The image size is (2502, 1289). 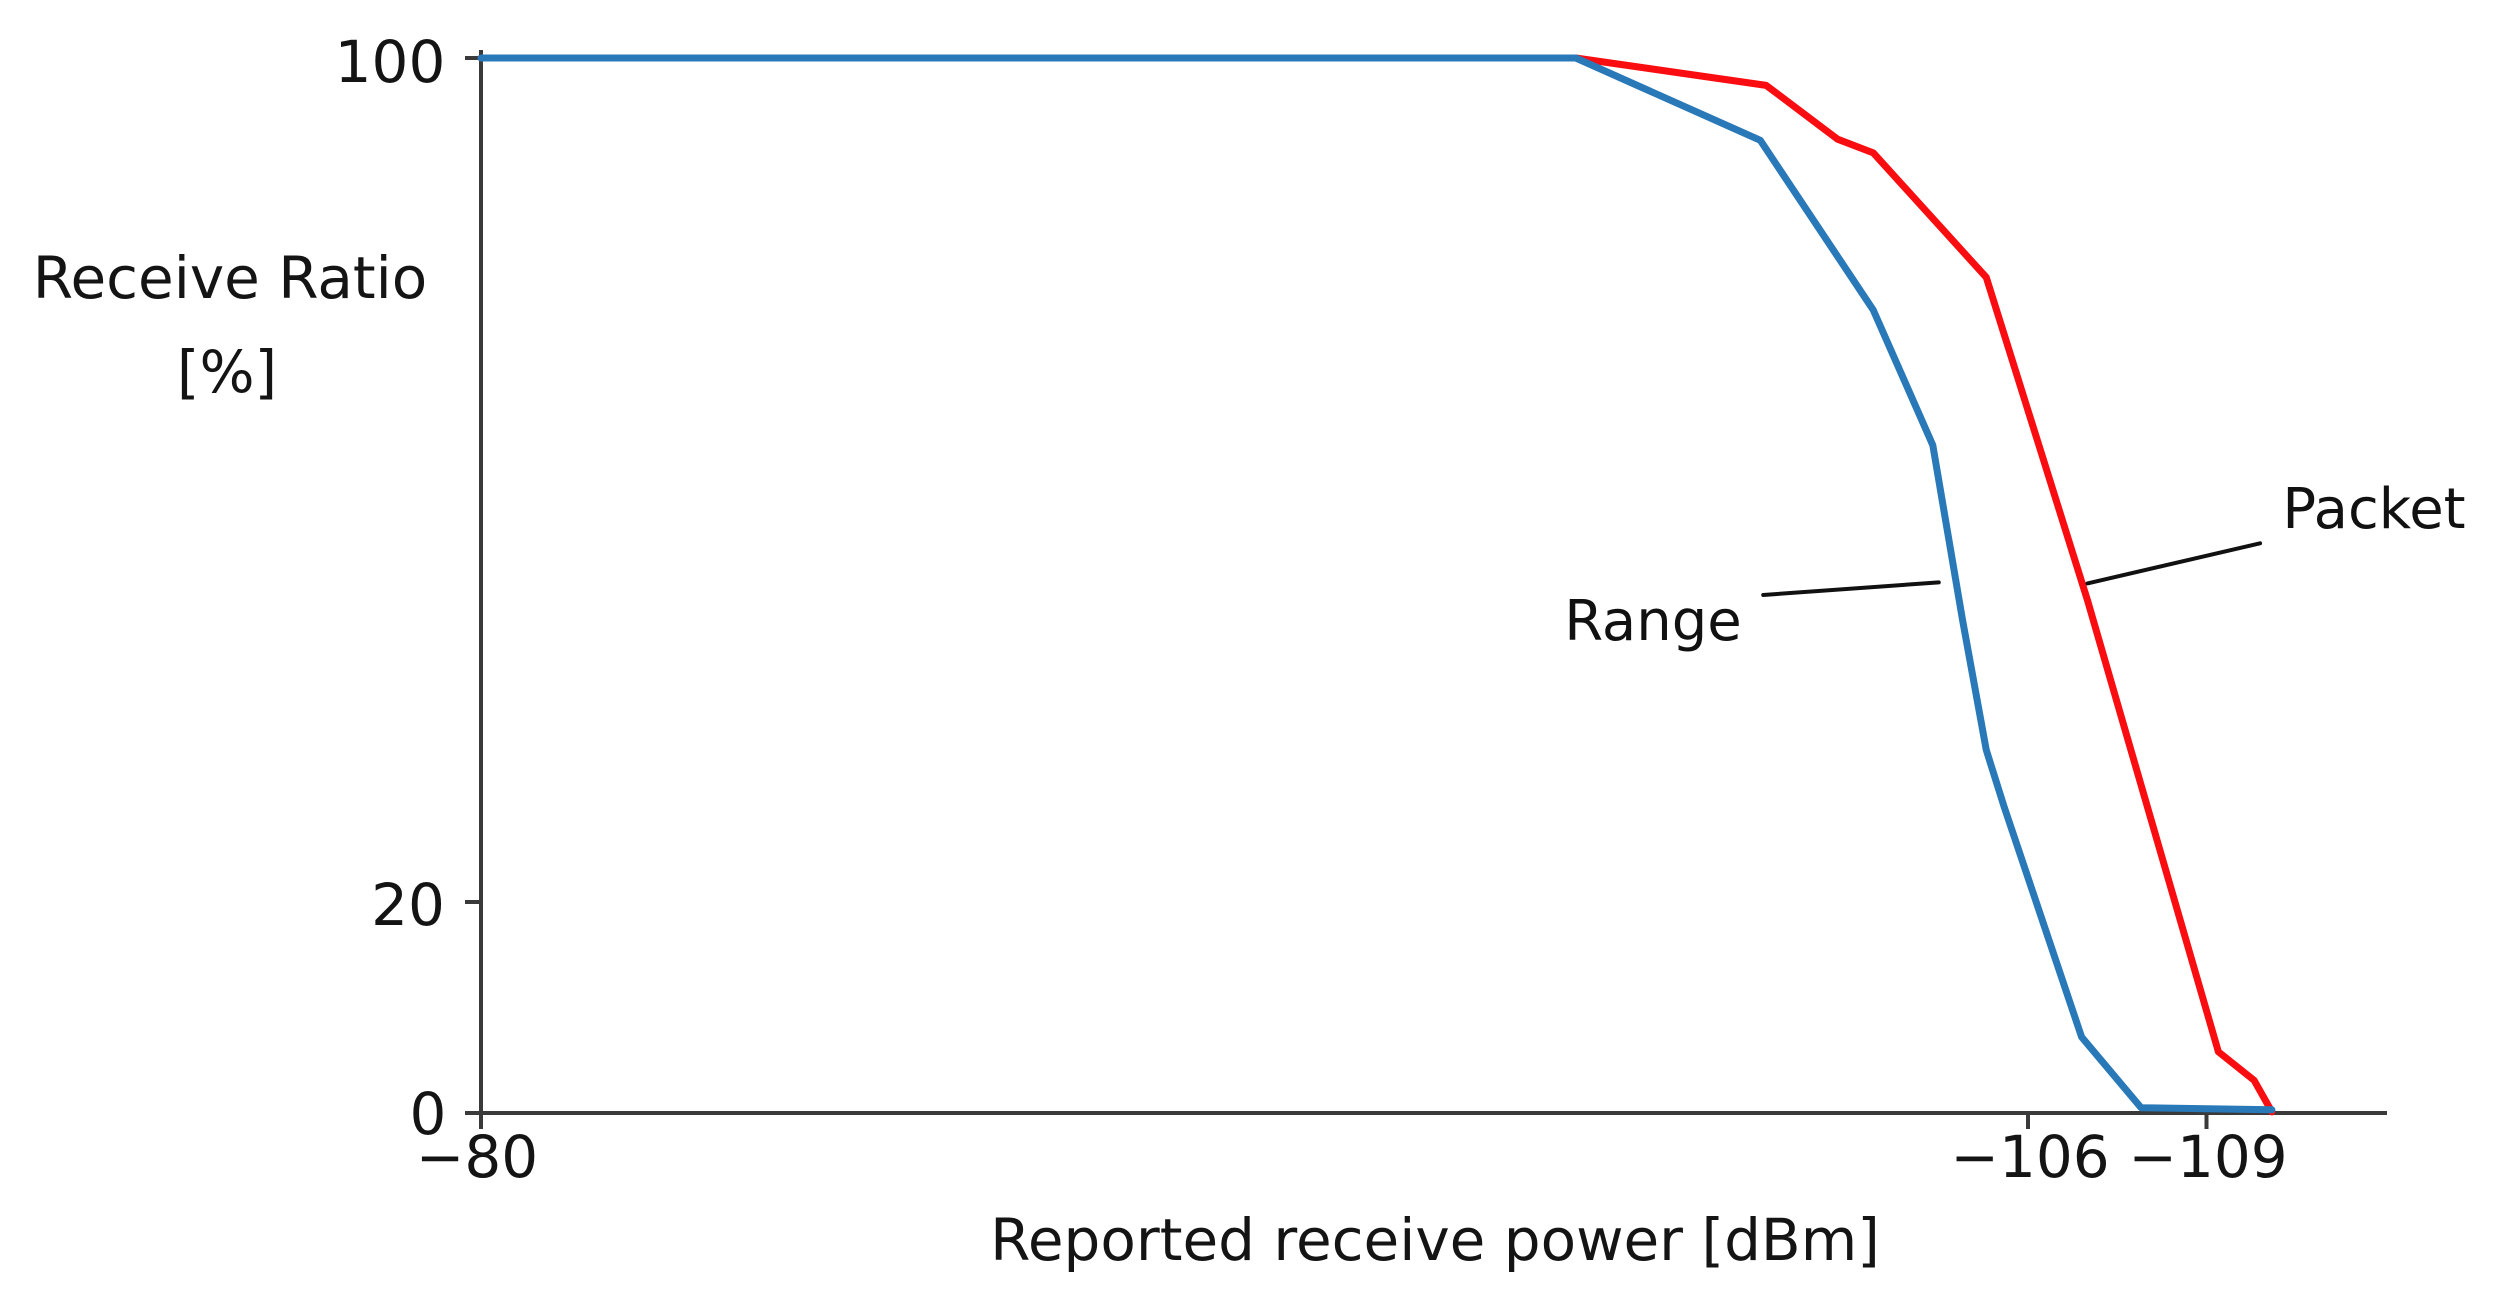 I want to click on y-tick-label-0: 0, so click(x=428, y=1114).